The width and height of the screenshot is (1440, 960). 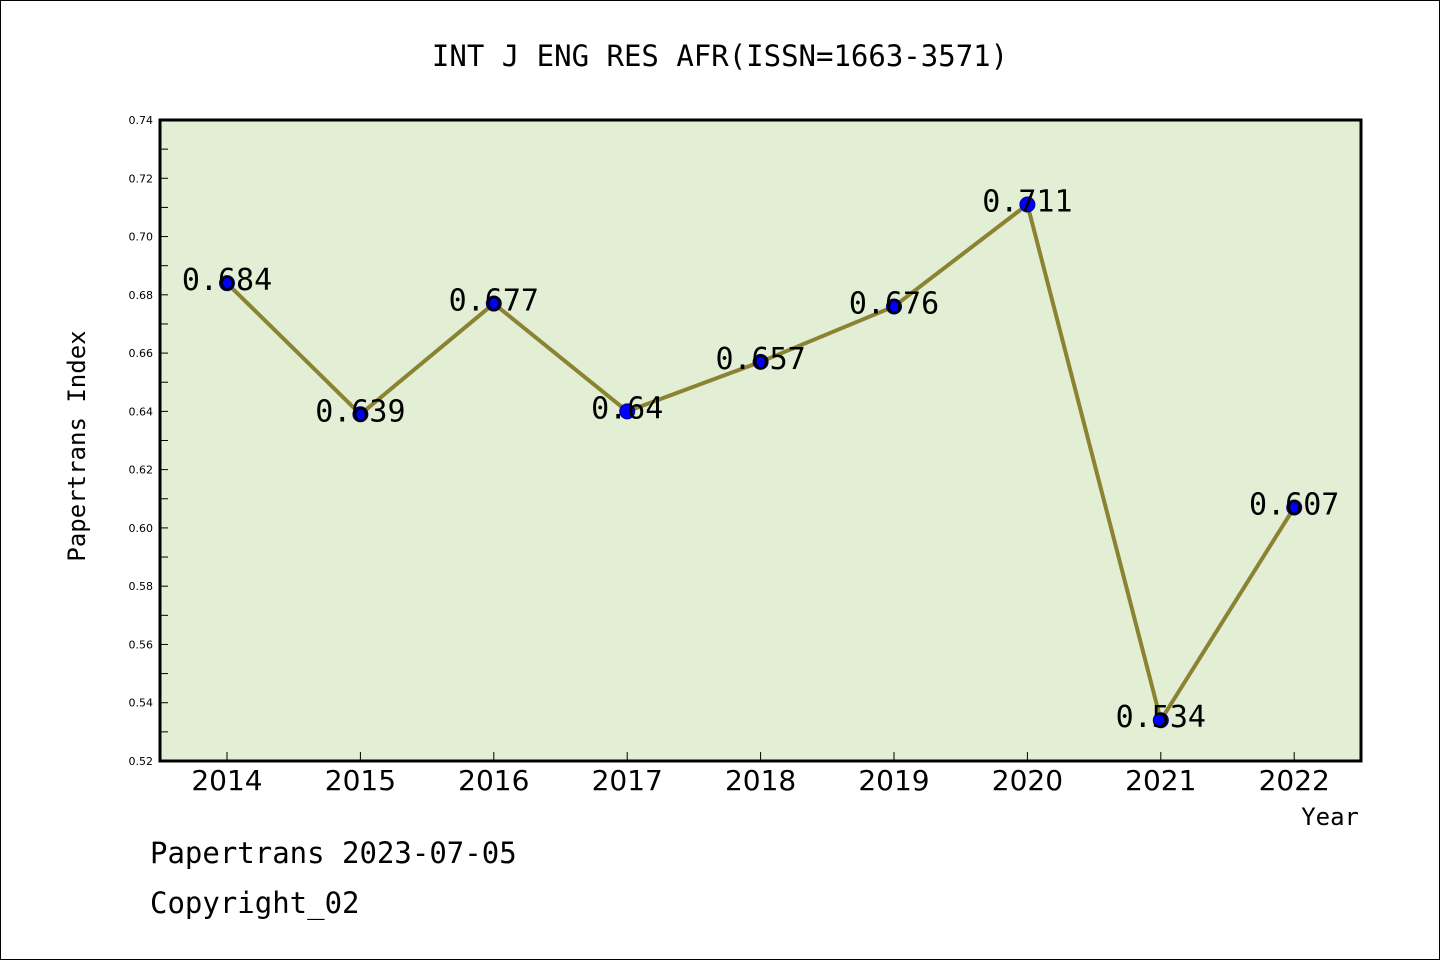 What do you see at coordinates (141, 586) in the screenshot?
I see `y-tick-label: 0.58` at bounding box center [141, 586].